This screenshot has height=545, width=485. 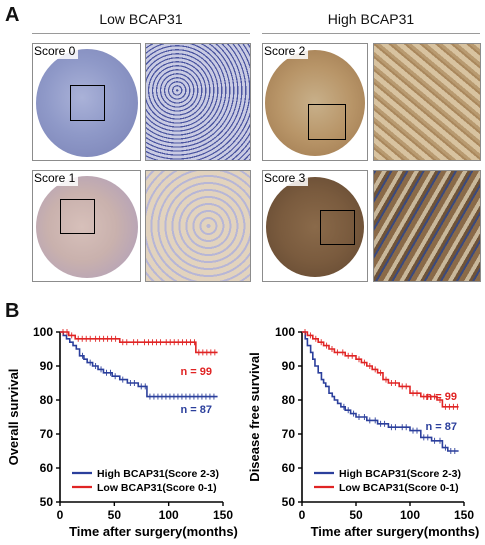 I want to click on panel-b-letter: B, so click(x=12, y=311).